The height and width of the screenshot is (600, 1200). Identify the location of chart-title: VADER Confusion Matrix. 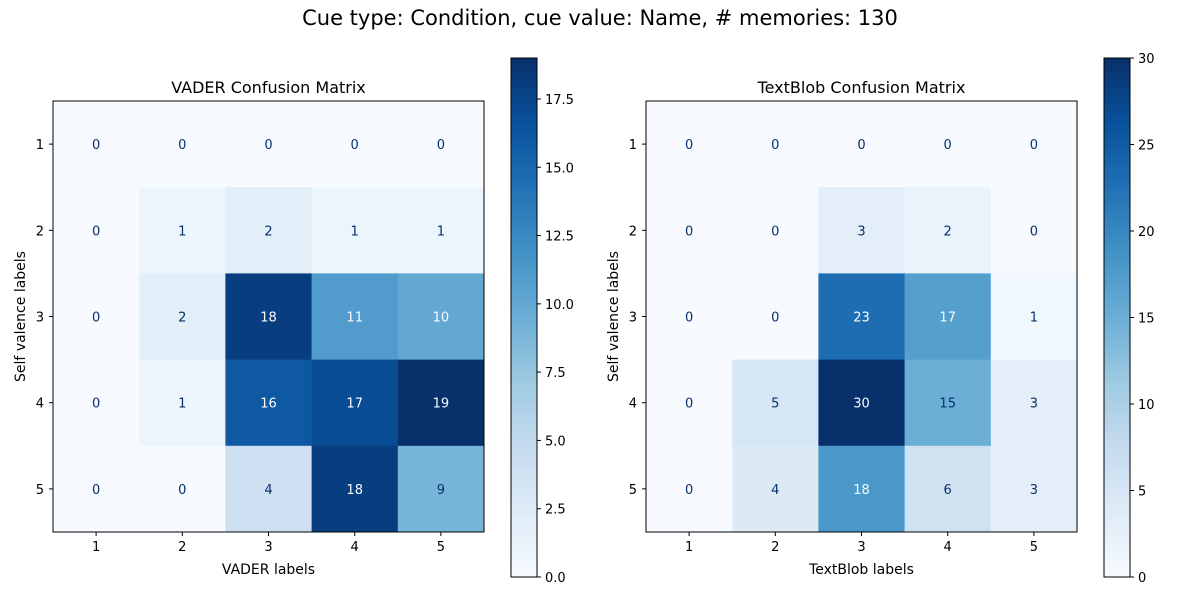
(268, 87).